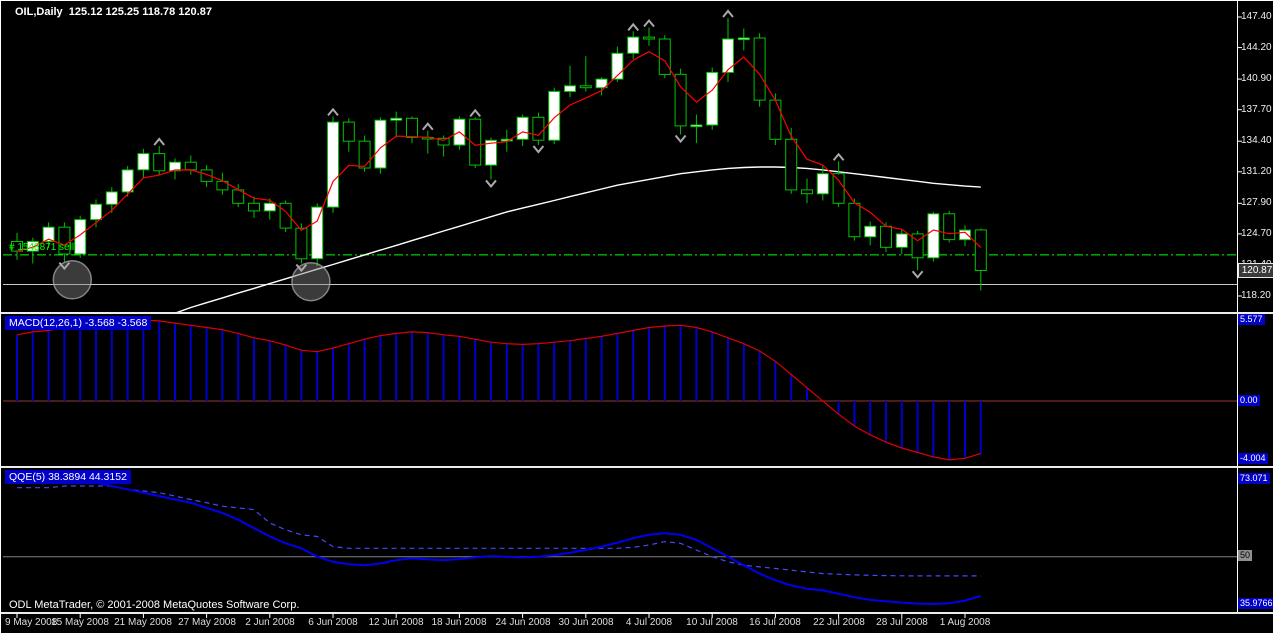 The height and width of the screenshot is (634, 1274). Describe the element at coordinates (42, 247) in the screenshot. I see `sell-order-label: # 1548871 sell` at that location.